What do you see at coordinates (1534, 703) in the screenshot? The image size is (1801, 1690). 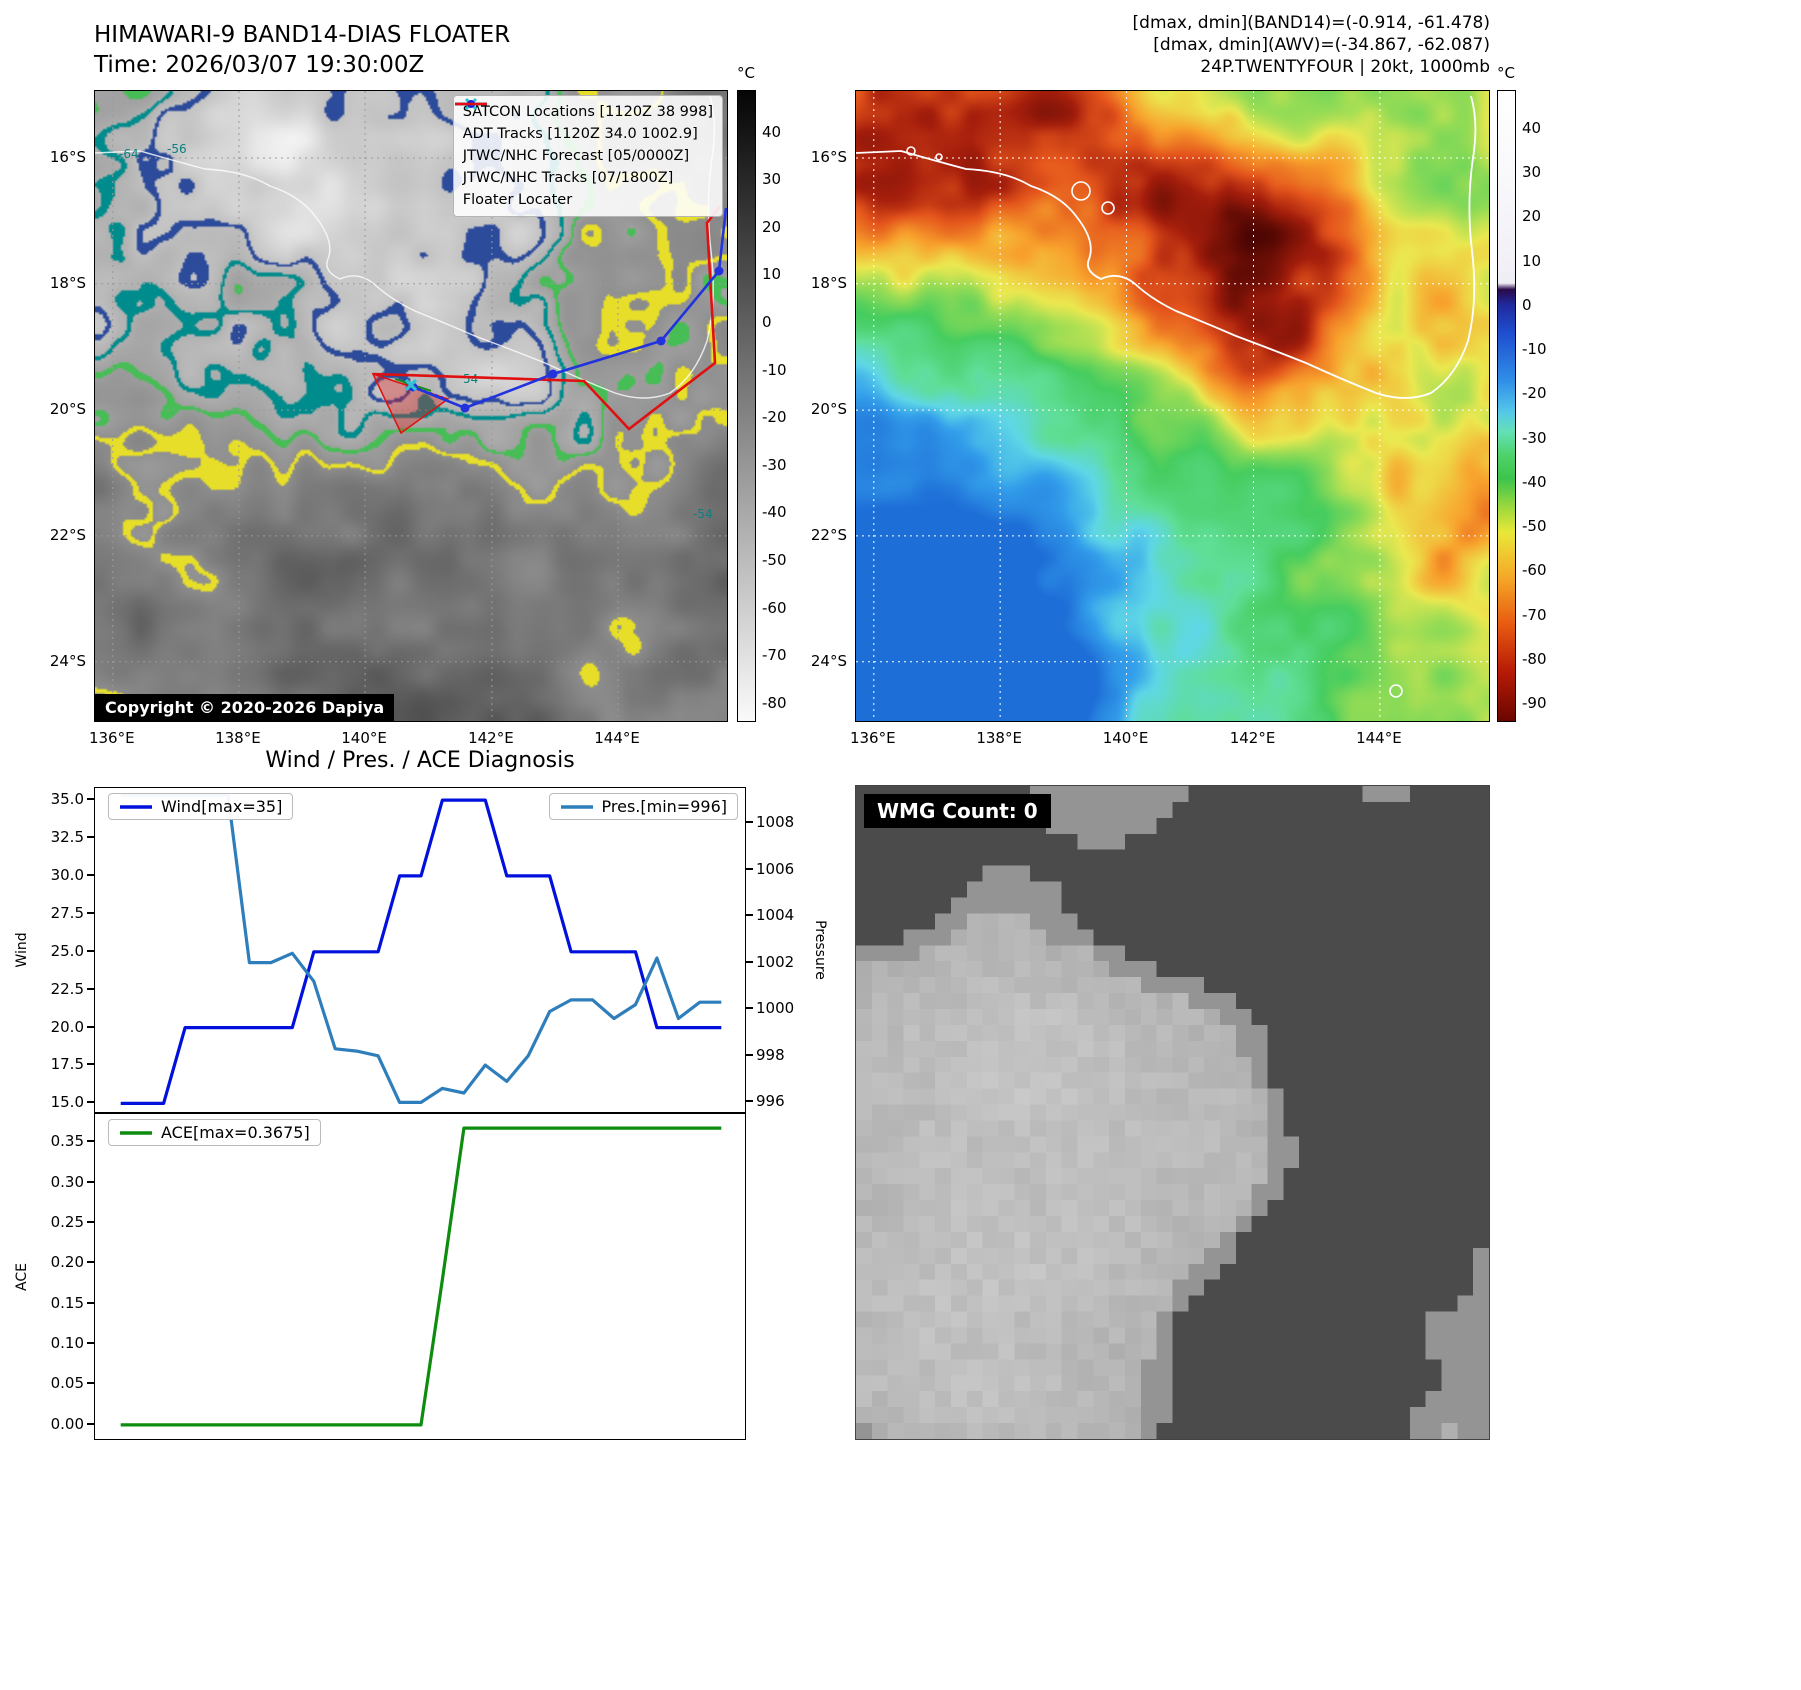 I see `awv-colorbar-tick: -90` at bounding box center [1534, 703].